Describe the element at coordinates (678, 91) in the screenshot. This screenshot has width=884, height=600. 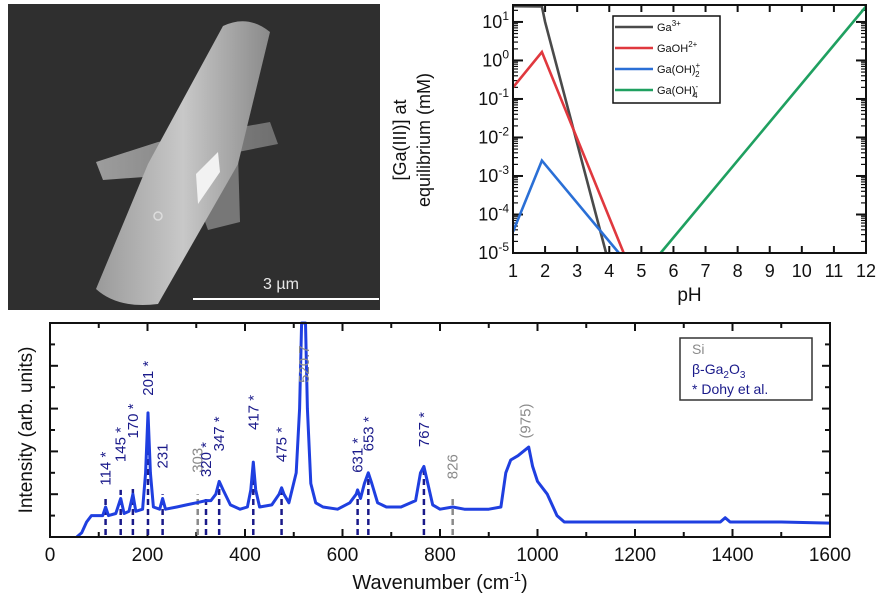
I see `legend-label: Ga(OH)-4` at that location.